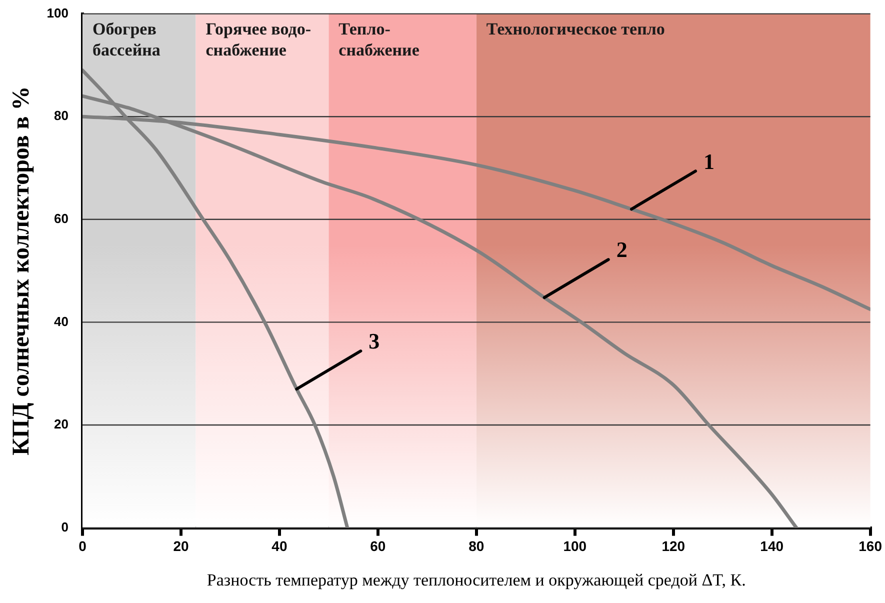 Image resolution: width=885 pixels, height=603 pixels. Describe the element at coordinates (61, 321) in the screenshot. I see `y-tick-label: 40` at that location.